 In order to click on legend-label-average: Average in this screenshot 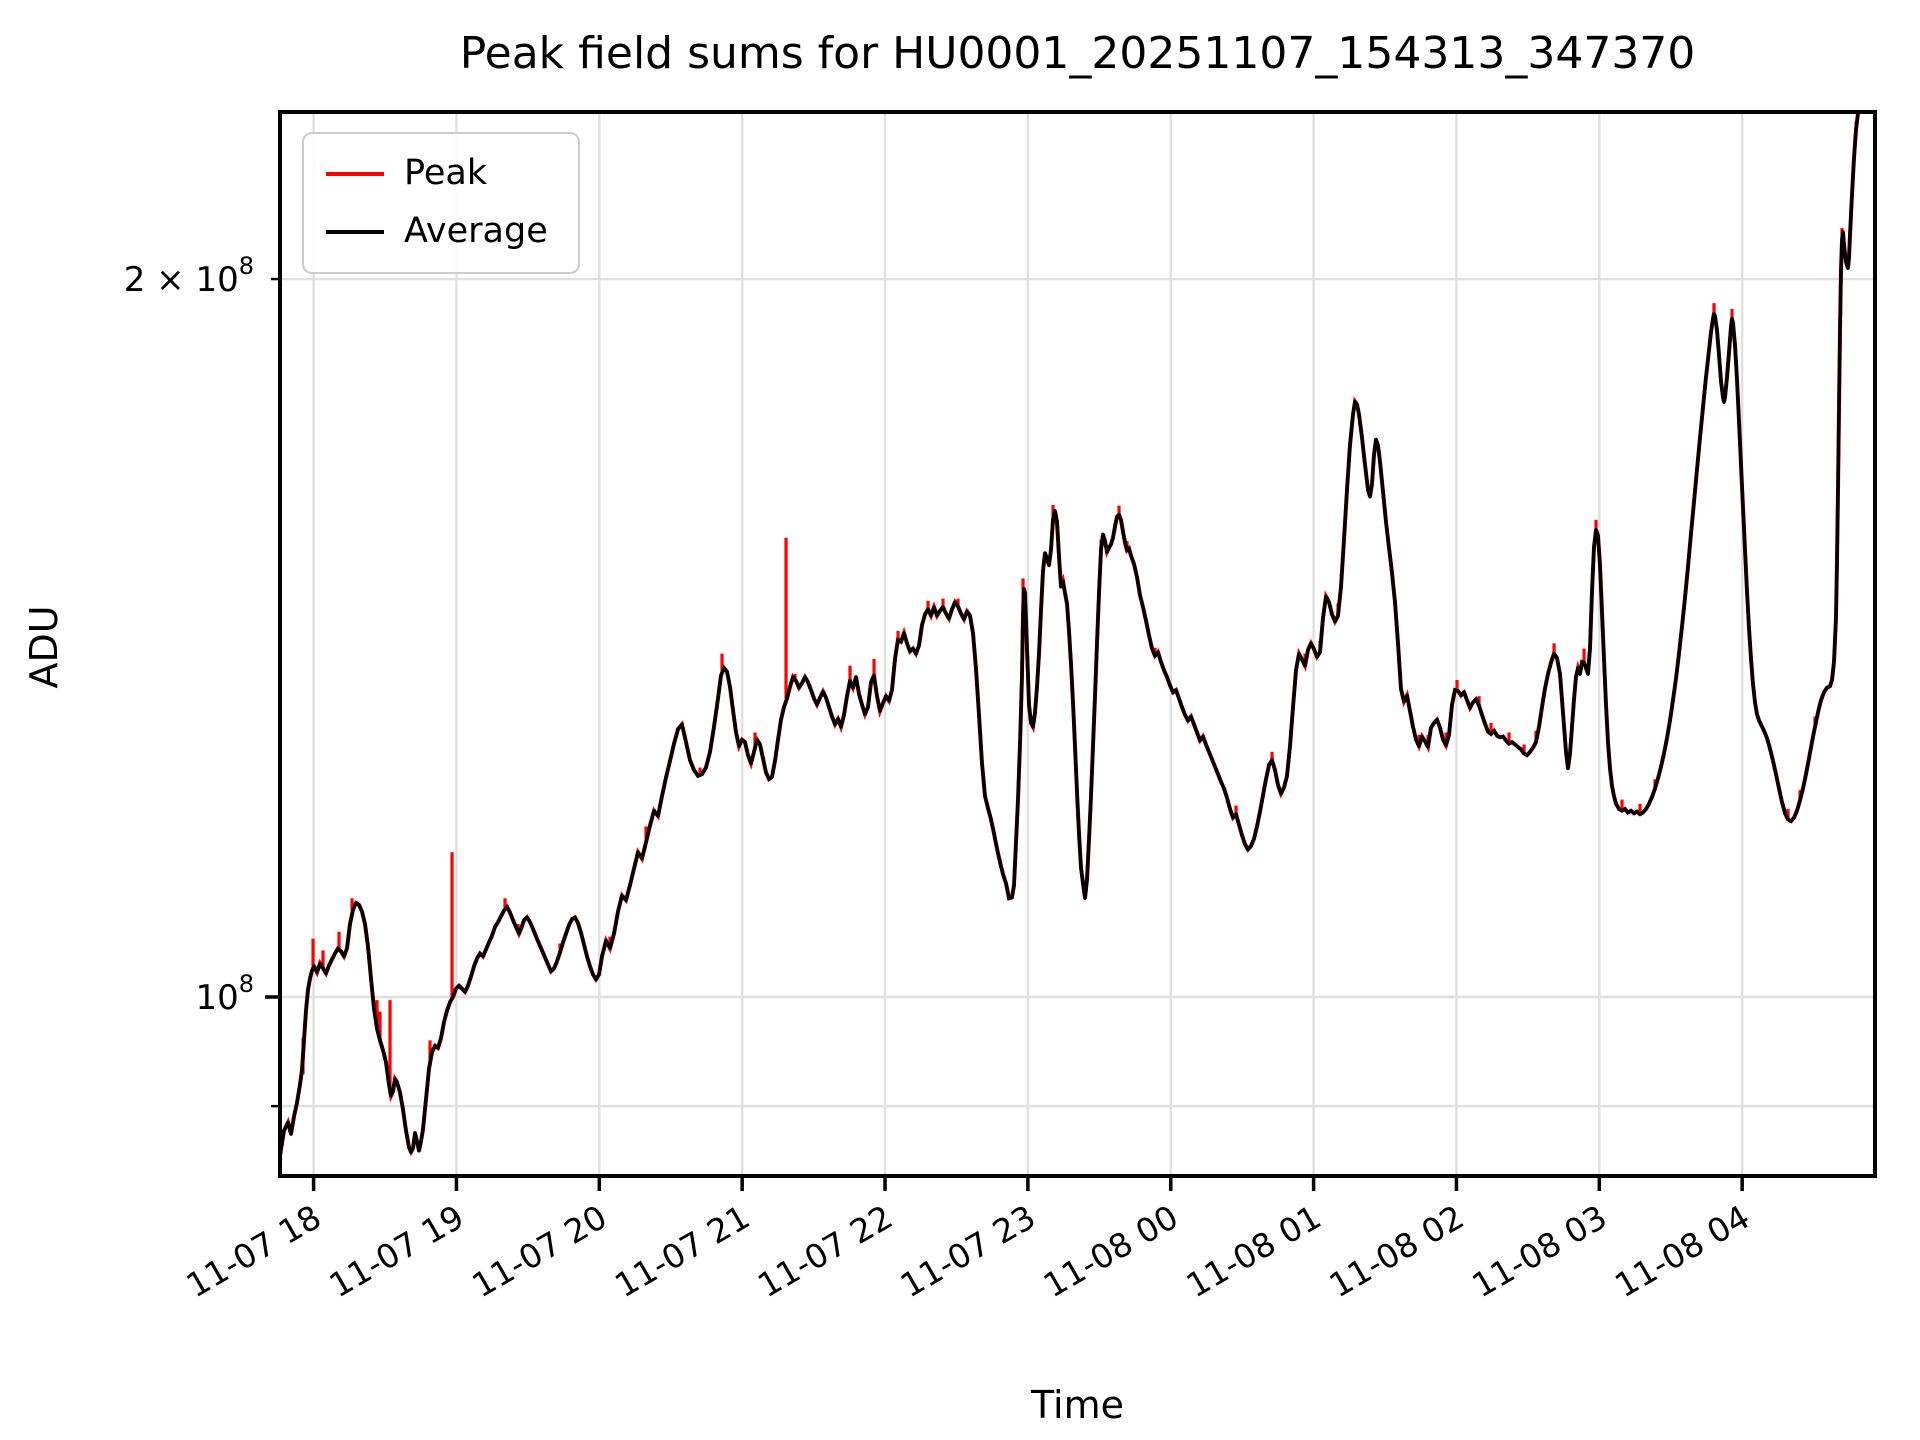, I will do `click(476, 230)`.